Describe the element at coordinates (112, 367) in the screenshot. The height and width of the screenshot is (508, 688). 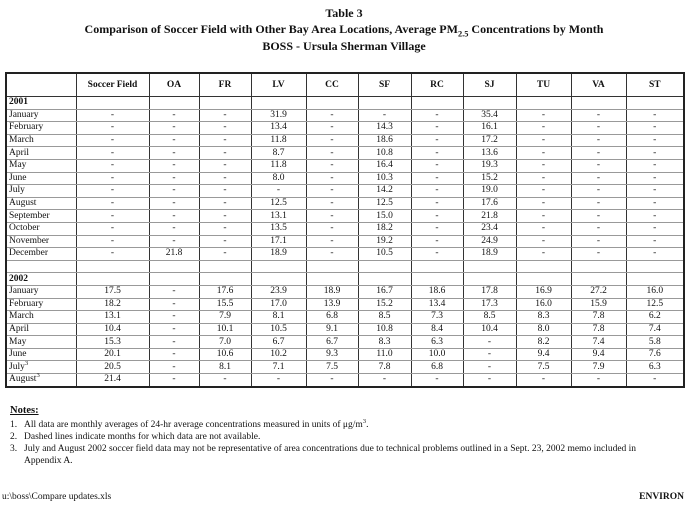
I see `value-cell: 20.5` at that location.